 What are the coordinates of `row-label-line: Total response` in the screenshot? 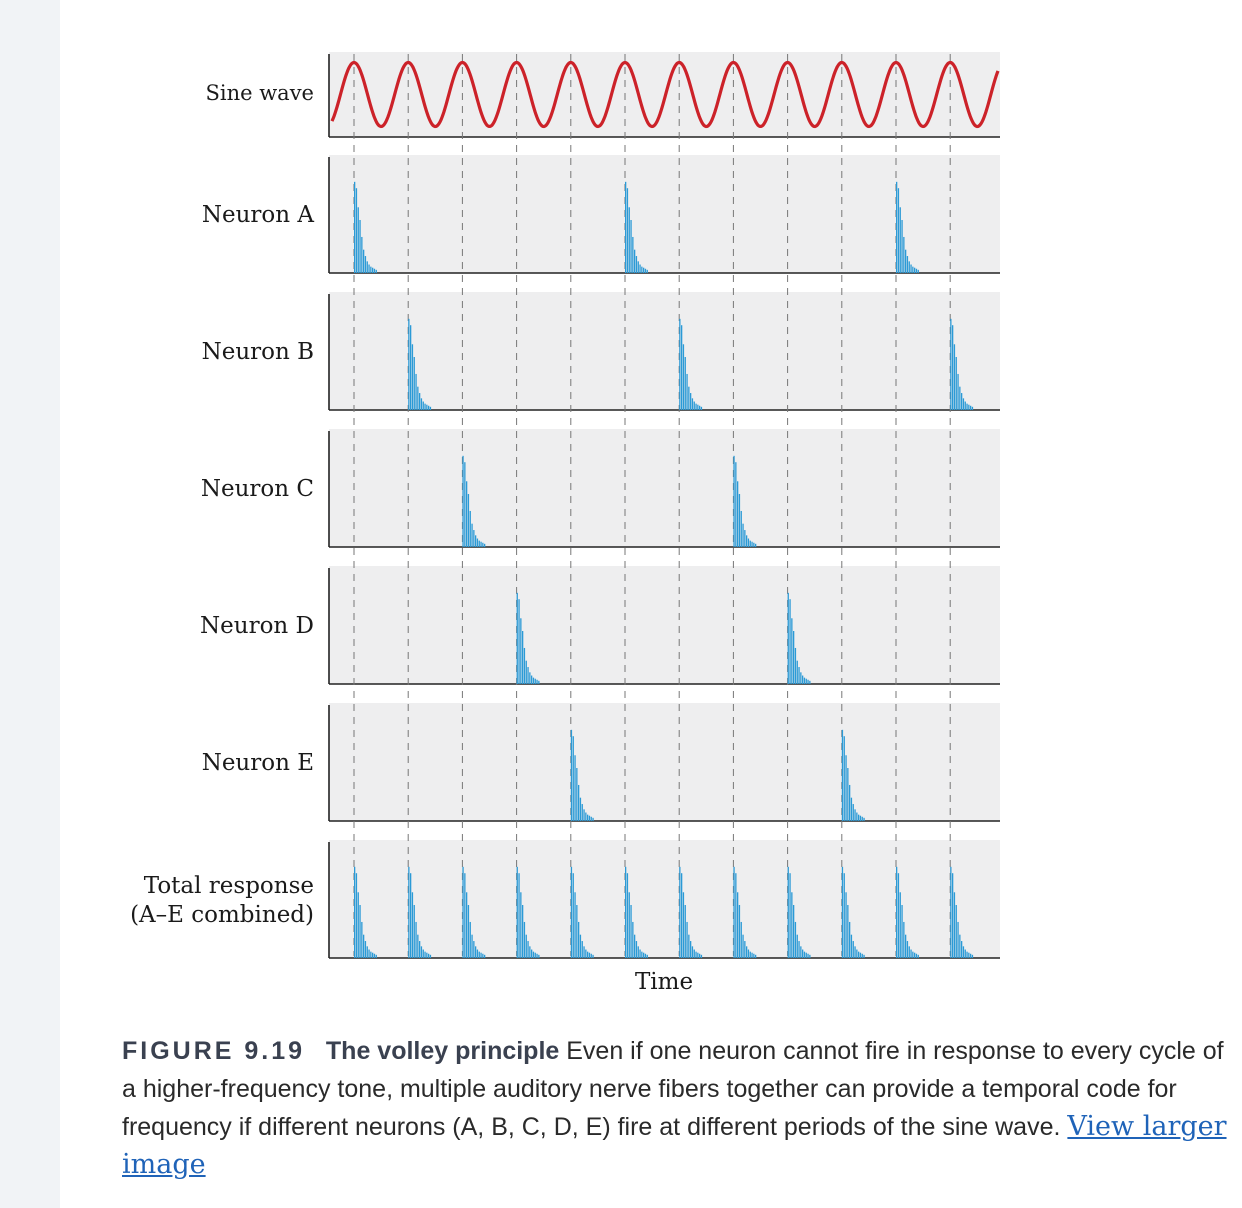 It's located at (229, 886).